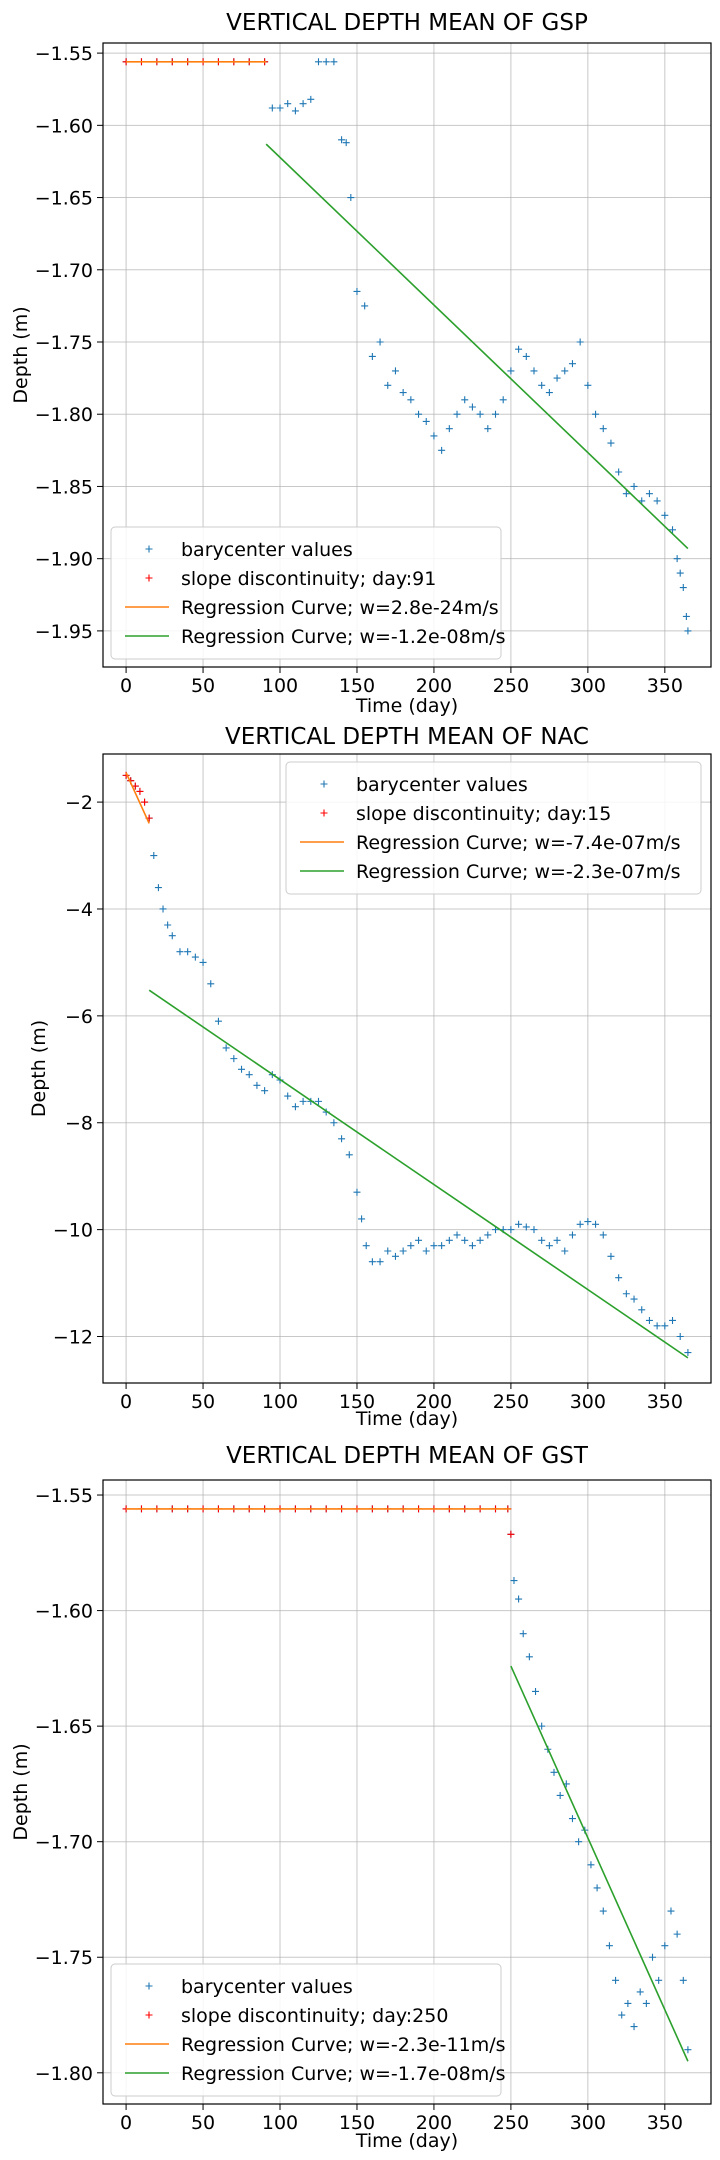 The height and width of the screenshot is (2160, 720). I want to click on y-tick-label: −4, so click(79, 910).